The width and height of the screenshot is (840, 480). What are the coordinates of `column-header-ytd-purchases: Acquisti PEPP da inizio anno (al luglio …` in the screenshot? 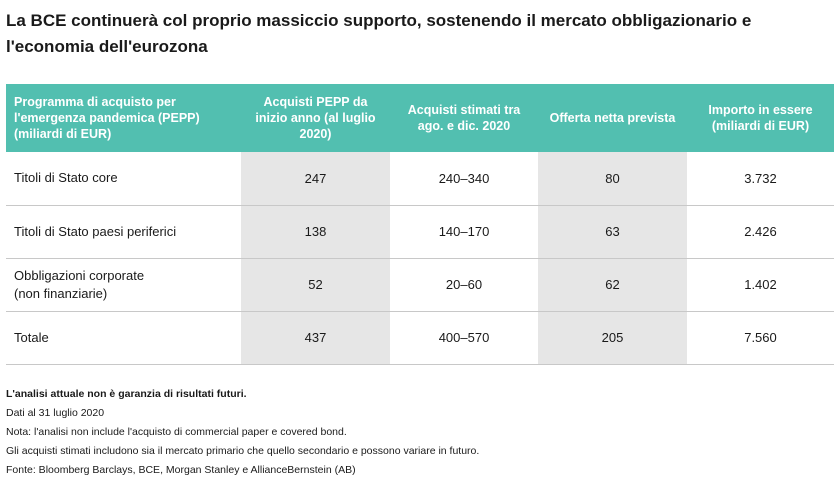 It's located at (315, 118).